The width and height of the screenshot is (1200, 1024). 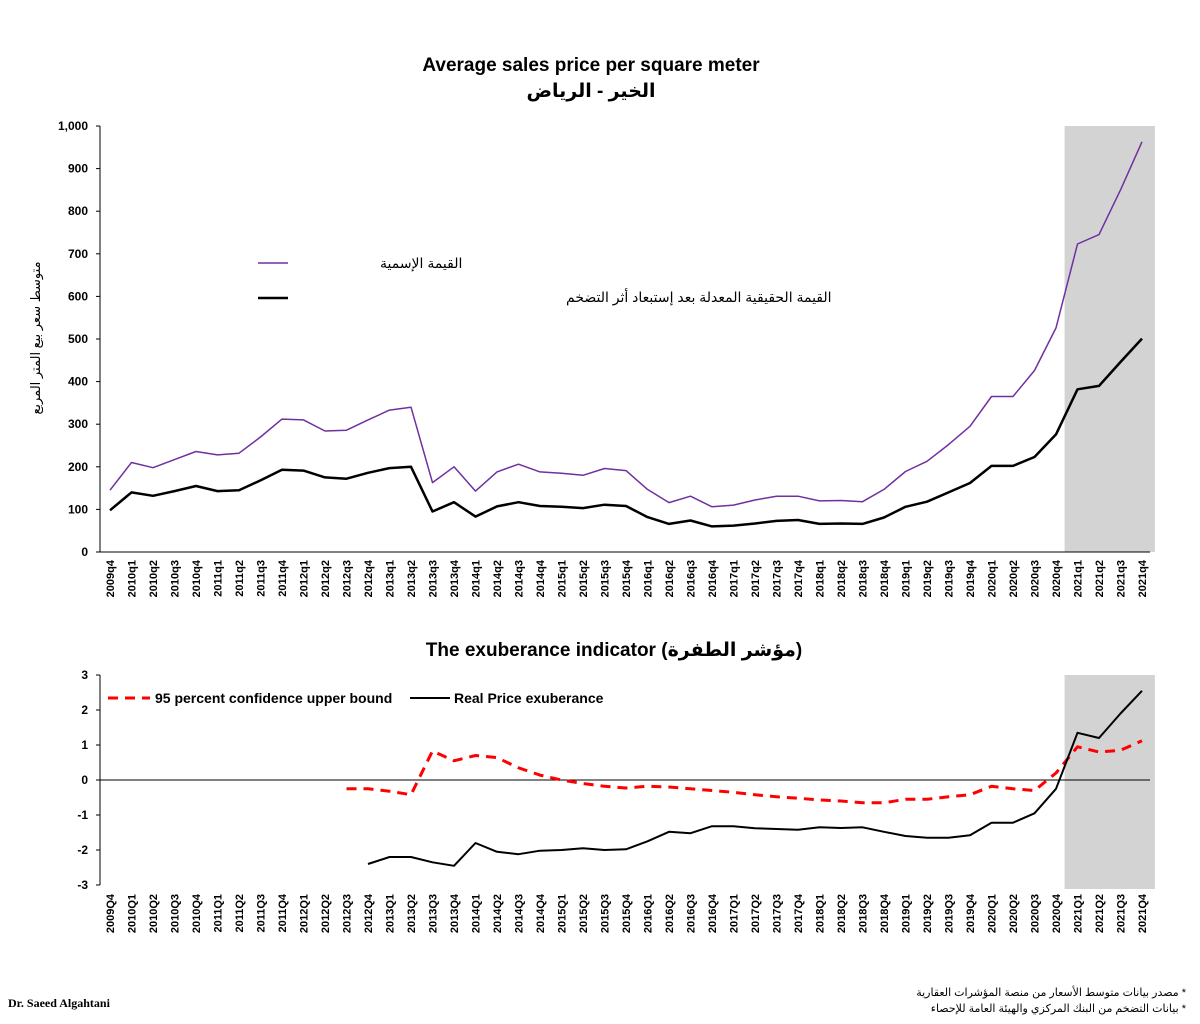 What do you see at coordinates (262, 913) in the screenshot?
I see `chart2-x-tick-label: 2011Q3` at bounding box center [262, 913].